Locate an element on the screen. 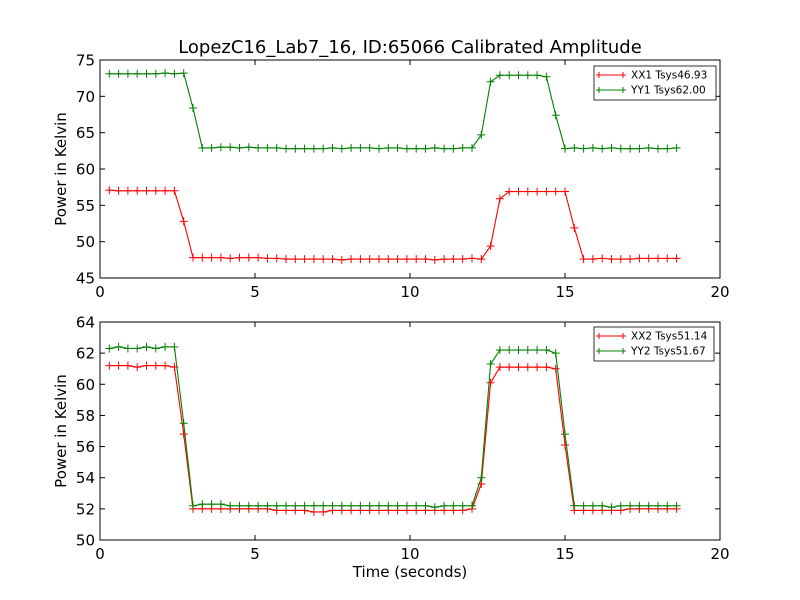 Image resolution: width=800 pixels, height=600 pixels. y-tick-label: 55 is located at coordinates (85, 206).